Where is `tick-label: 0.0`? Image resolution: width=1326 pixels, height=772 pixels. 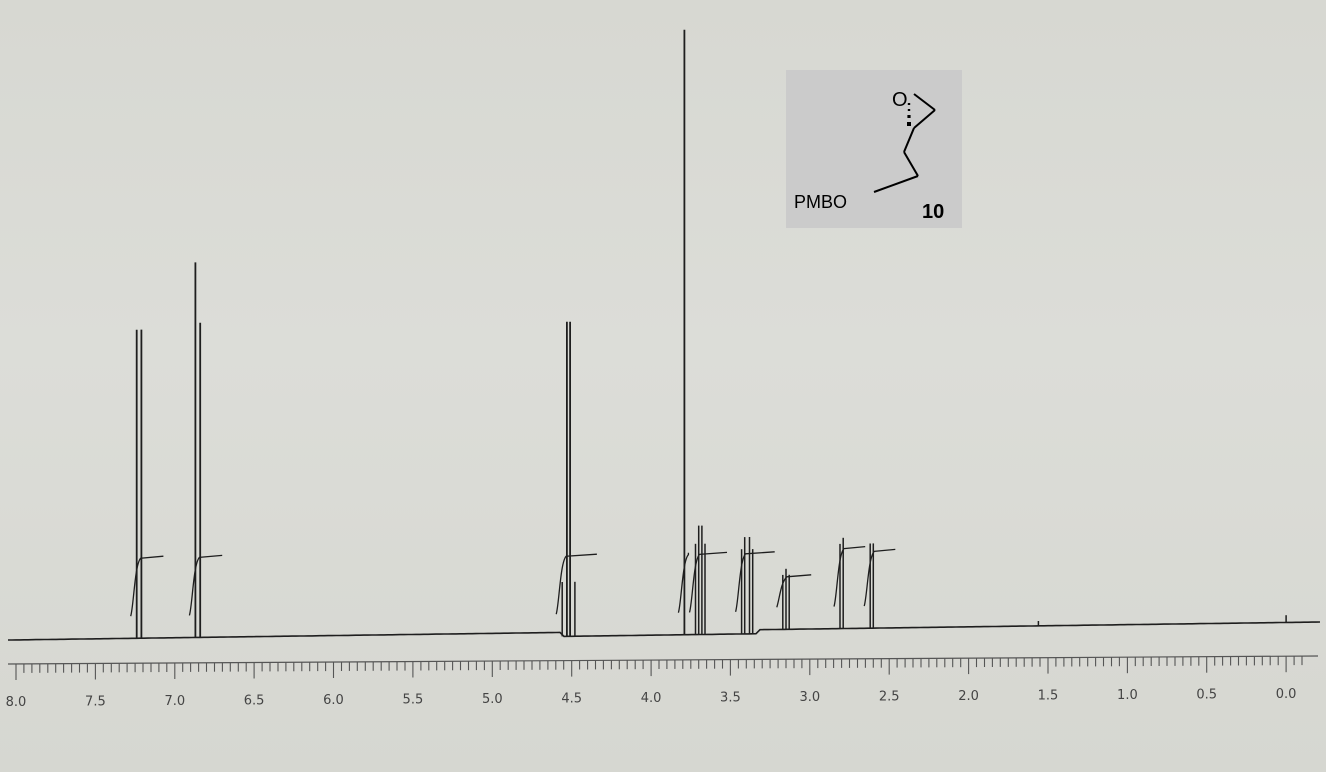
tick-label: 0.0 is located at coordinates (1286, 694).